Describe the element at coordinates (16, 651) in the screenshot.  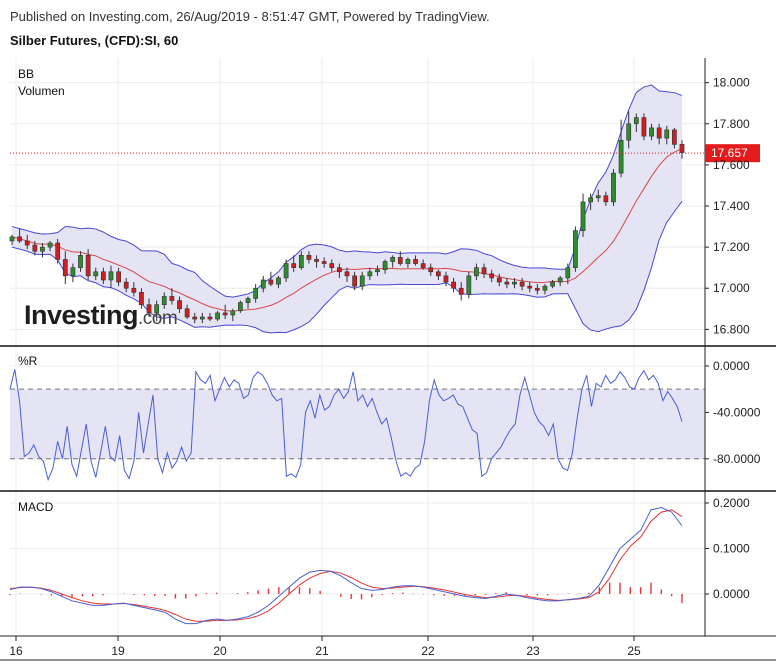
I see `day-tick-label: 16` at that location.